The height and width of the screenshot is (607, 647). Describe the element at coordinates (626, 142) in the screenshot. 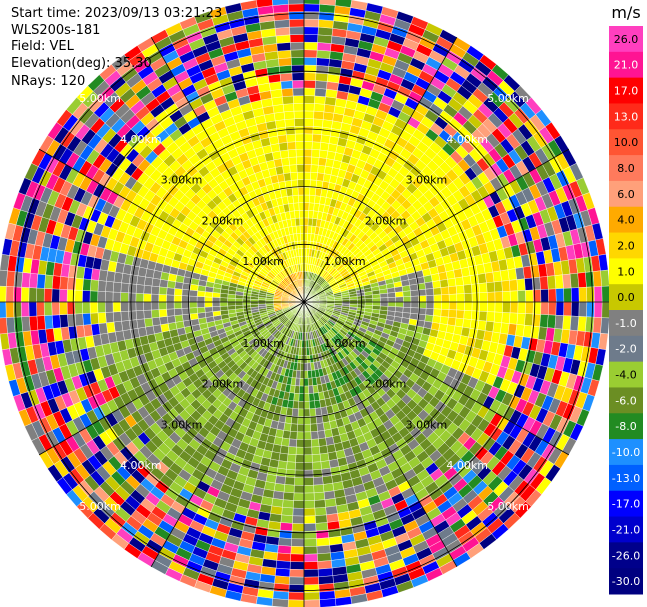

I see `colorbar-tick-label: 10.0` at that location.